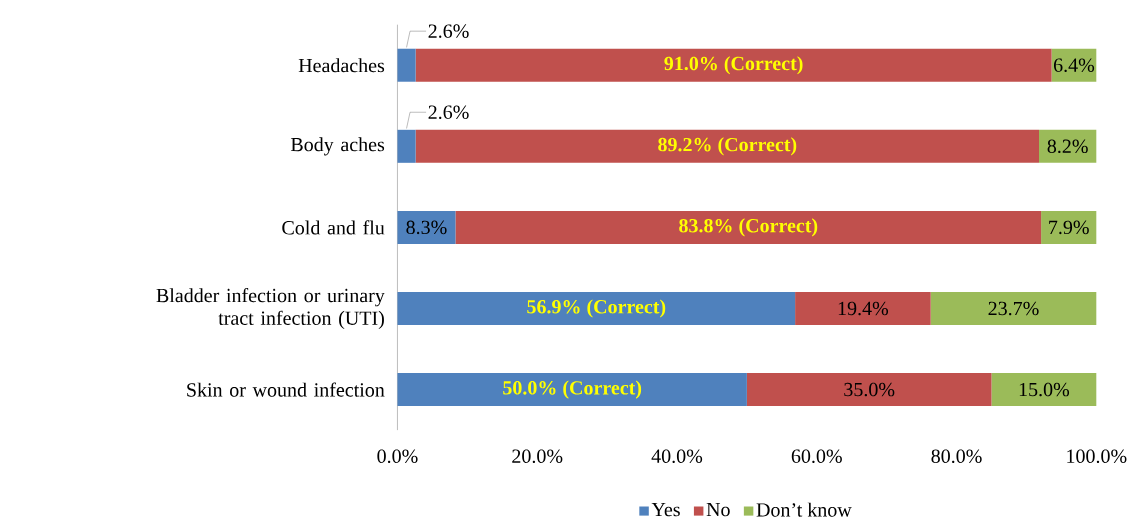 The height and width of the screenshot is (524, 1139). Describe the element at coordinates (333, 227) in the screenshot. I see `y-tick-label: Cold and flu` at that location.